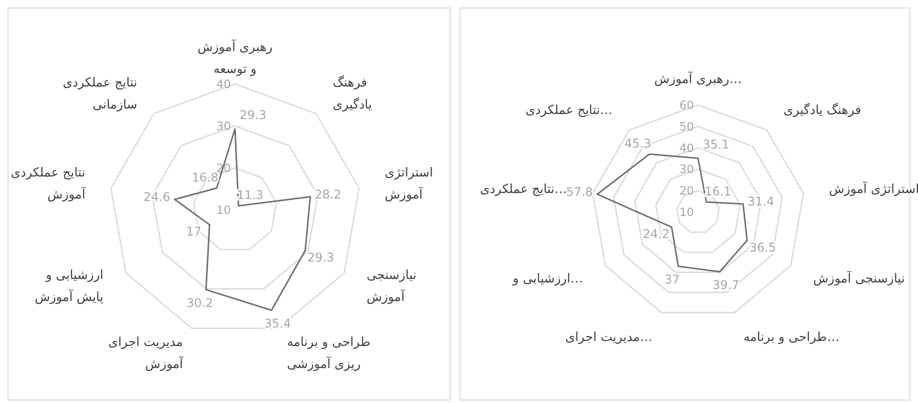  What do you see at coordinates (69, 286) in the screenshot?
I see `spoke-label: ارزشیابی و پایش آموزش` at bounding box center [69, 286].